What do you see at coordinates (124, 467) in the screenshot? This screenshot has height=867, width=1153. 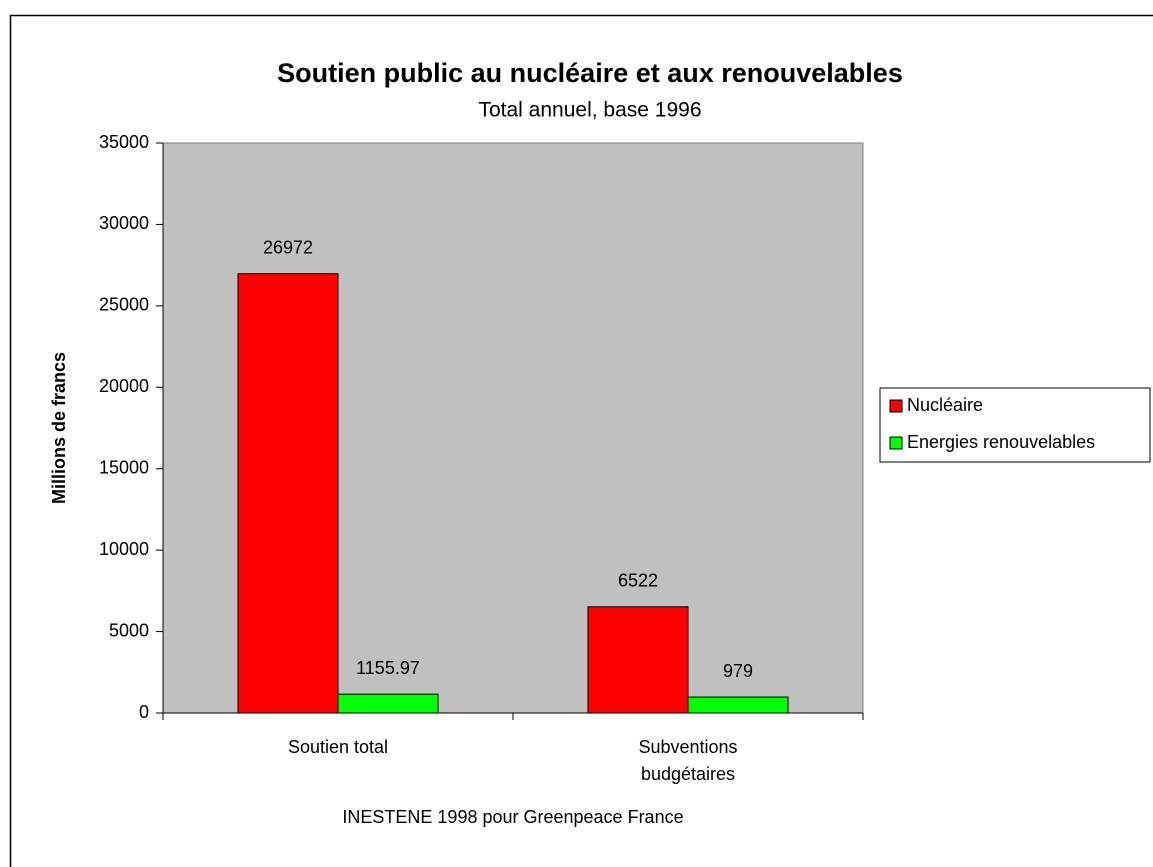 I see `y-tick-label: 15000` at bounding box center [124, 467].